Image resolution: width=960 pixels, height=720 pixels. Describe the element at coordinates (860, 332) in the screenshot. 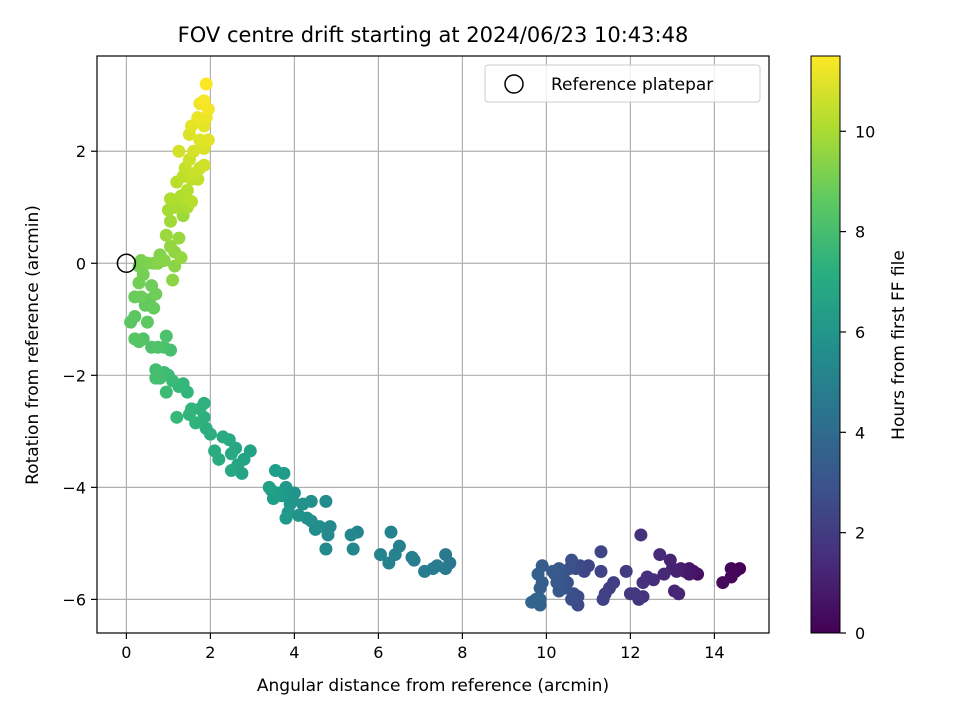

I see `colorbar-tick-label: 6` at that location.